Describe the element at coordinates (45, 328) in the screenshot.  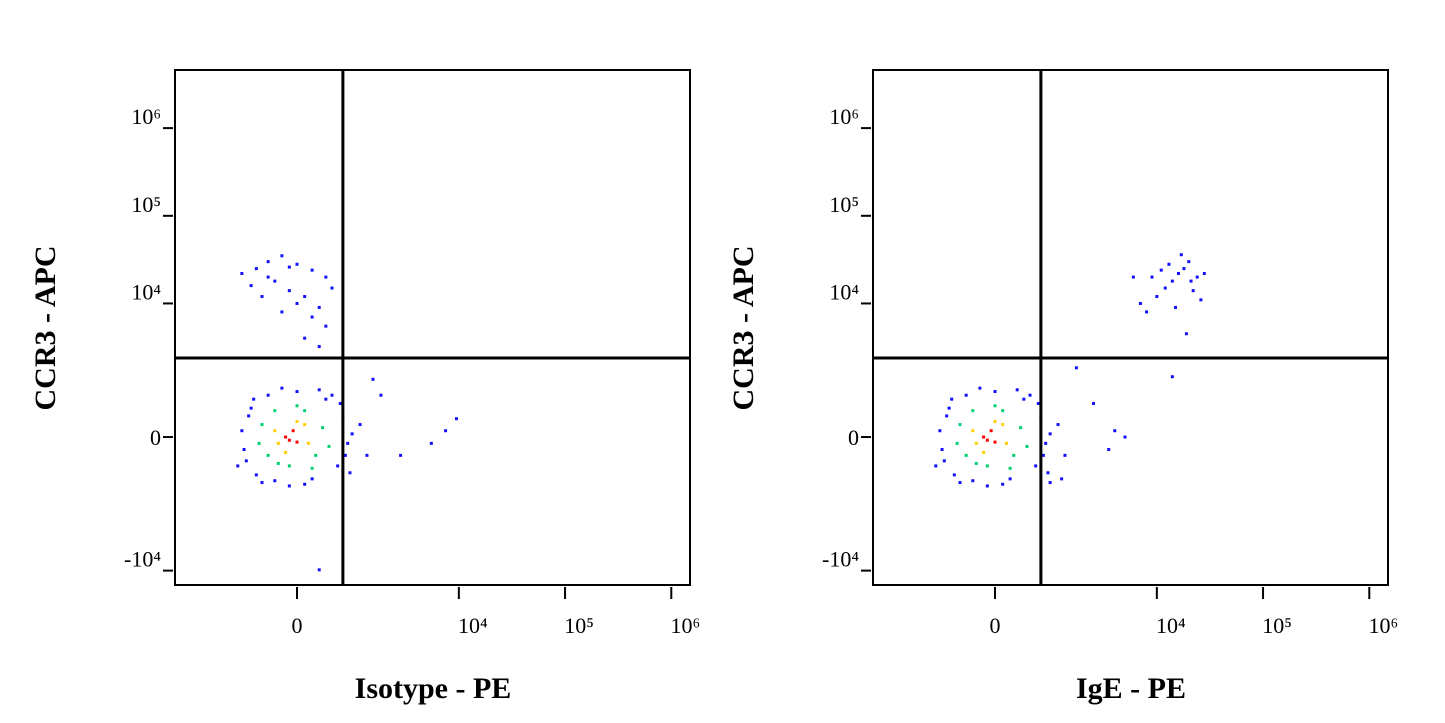
I see `y-axis-title: CCR3 - APC` at that location.